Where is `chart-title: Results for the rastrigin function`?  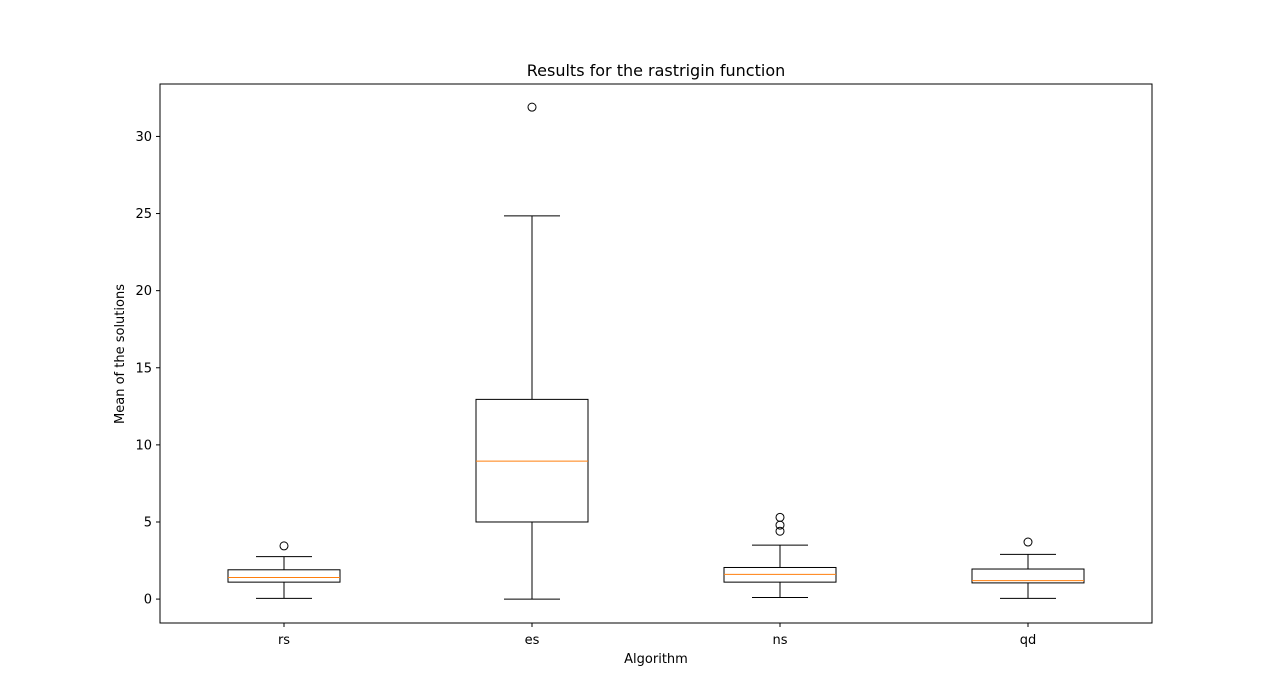
chart-title: Results for the rastrigin function is located at coordinates (656, 70).